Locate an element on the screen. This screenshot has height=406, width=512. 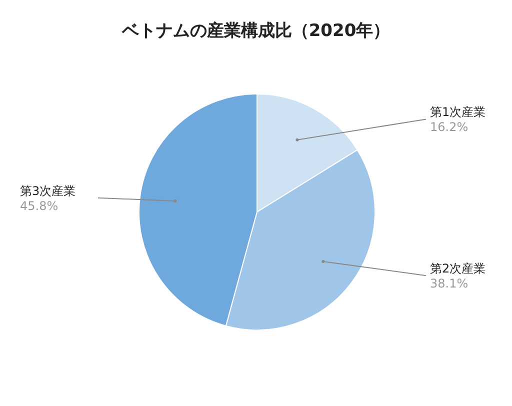
slice-label: 第1次産業 is located at coordinates (458, 112).